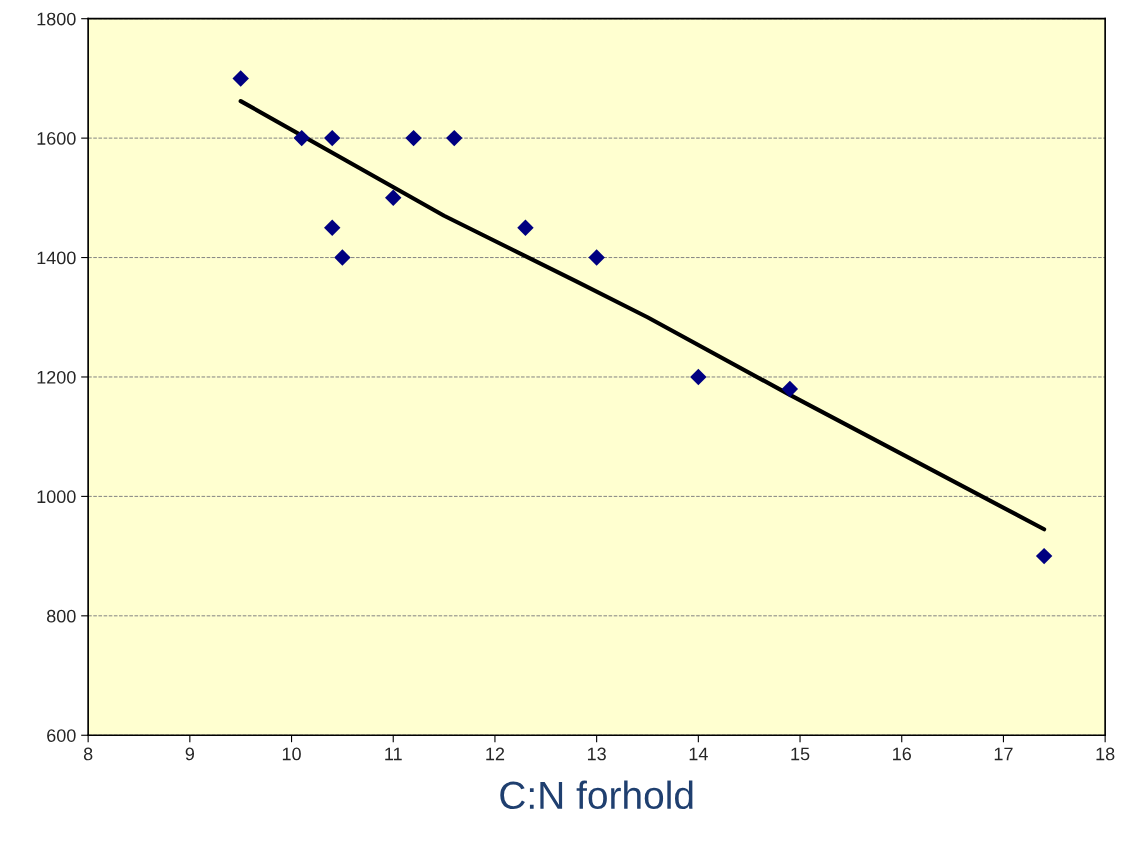 This screenshot has height=850, width=1130. Describe the element at coordinates (190, 754) in the screenshot. I see `x-tick-label: 9` at that location.